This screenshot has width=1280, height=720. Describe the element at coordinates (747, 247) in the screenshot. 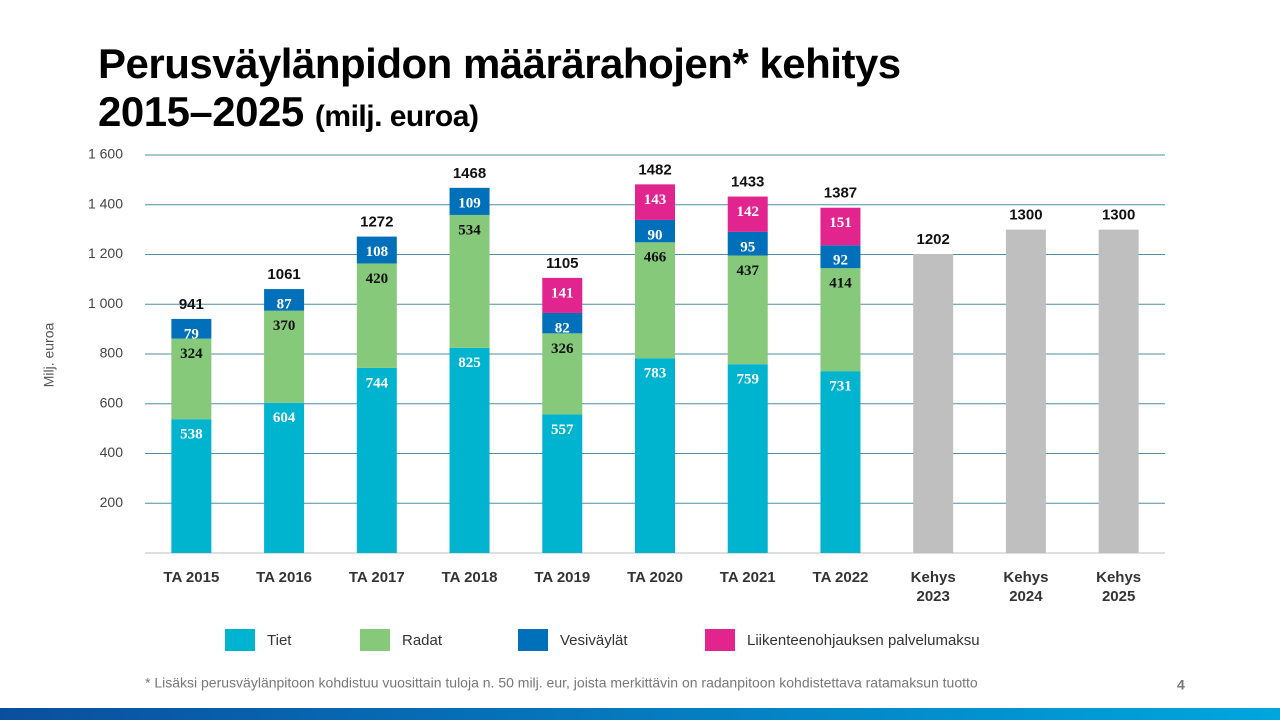

I see `data-label: 95` at that location.